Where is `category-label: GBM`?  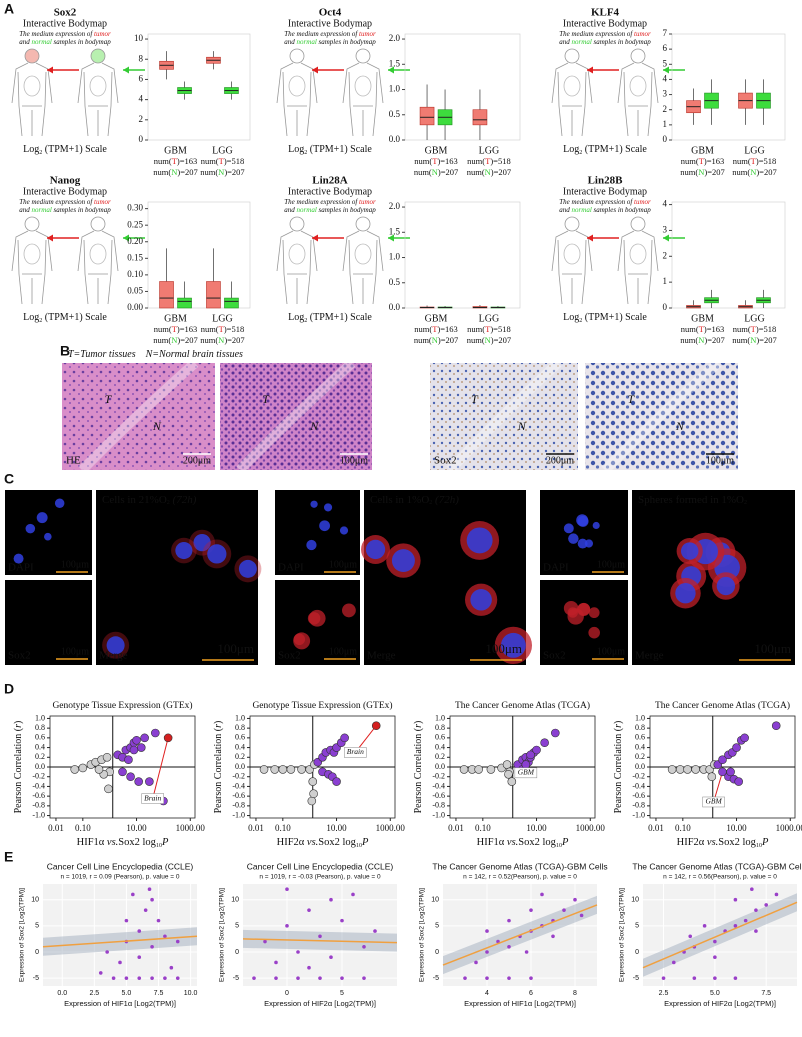
category-label: GBM is located at coordinates (175, 318).